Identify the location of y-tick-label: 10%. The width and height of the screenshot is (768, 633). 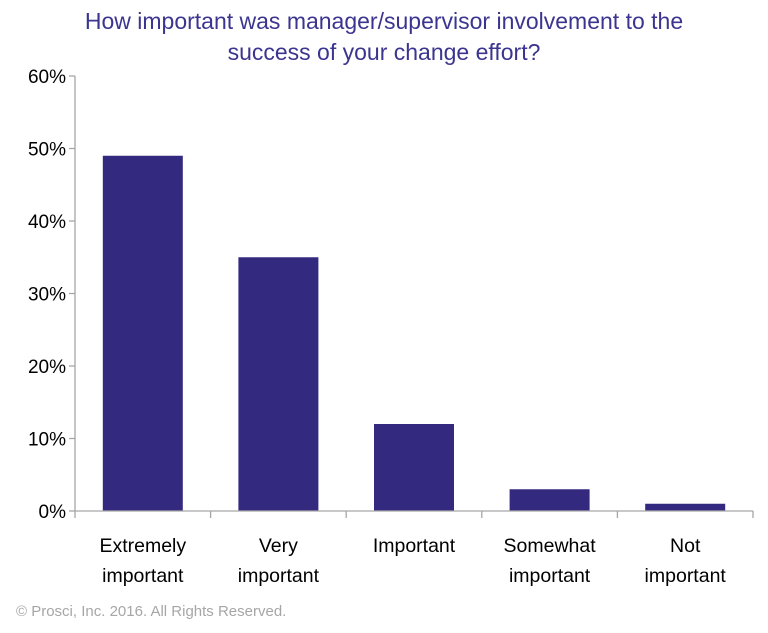
(47, 440).